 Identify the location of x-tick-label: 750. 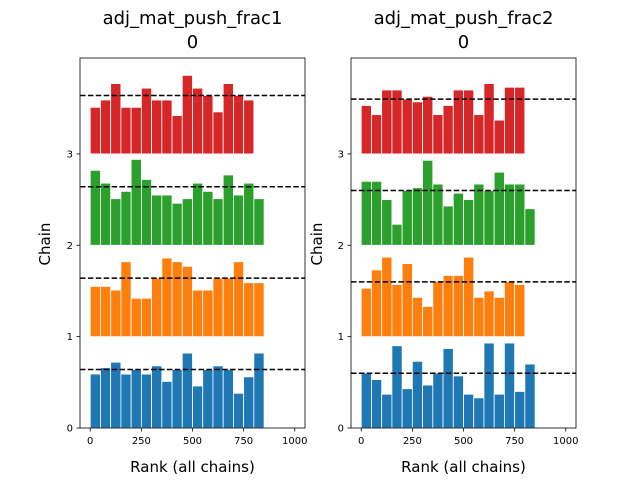
(243, 441).